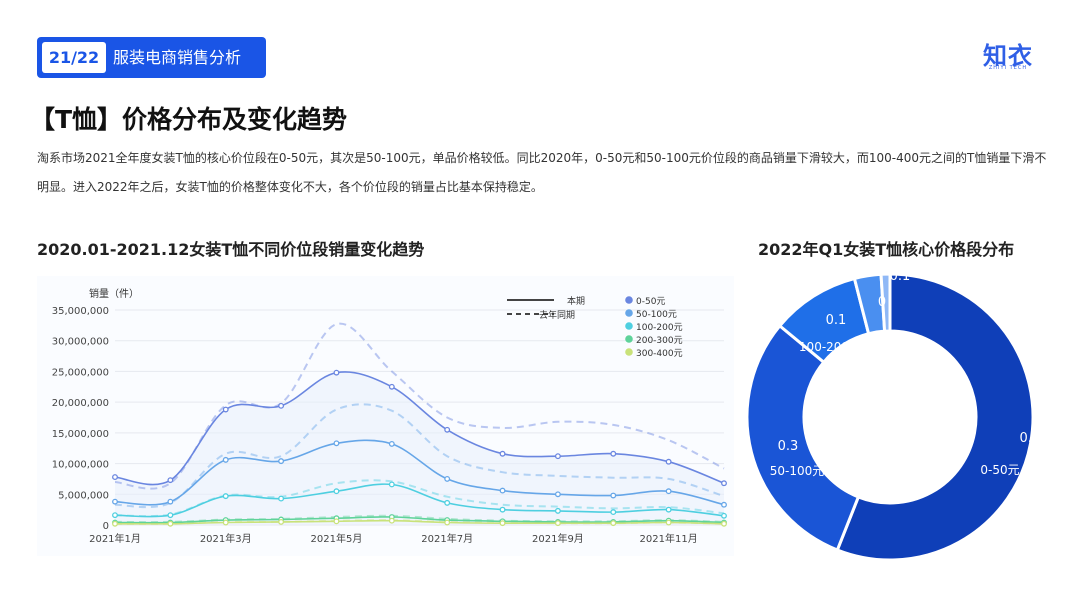 This screenshot has height=604, width=1080. I want to click on area-fill, so click(419, 448).